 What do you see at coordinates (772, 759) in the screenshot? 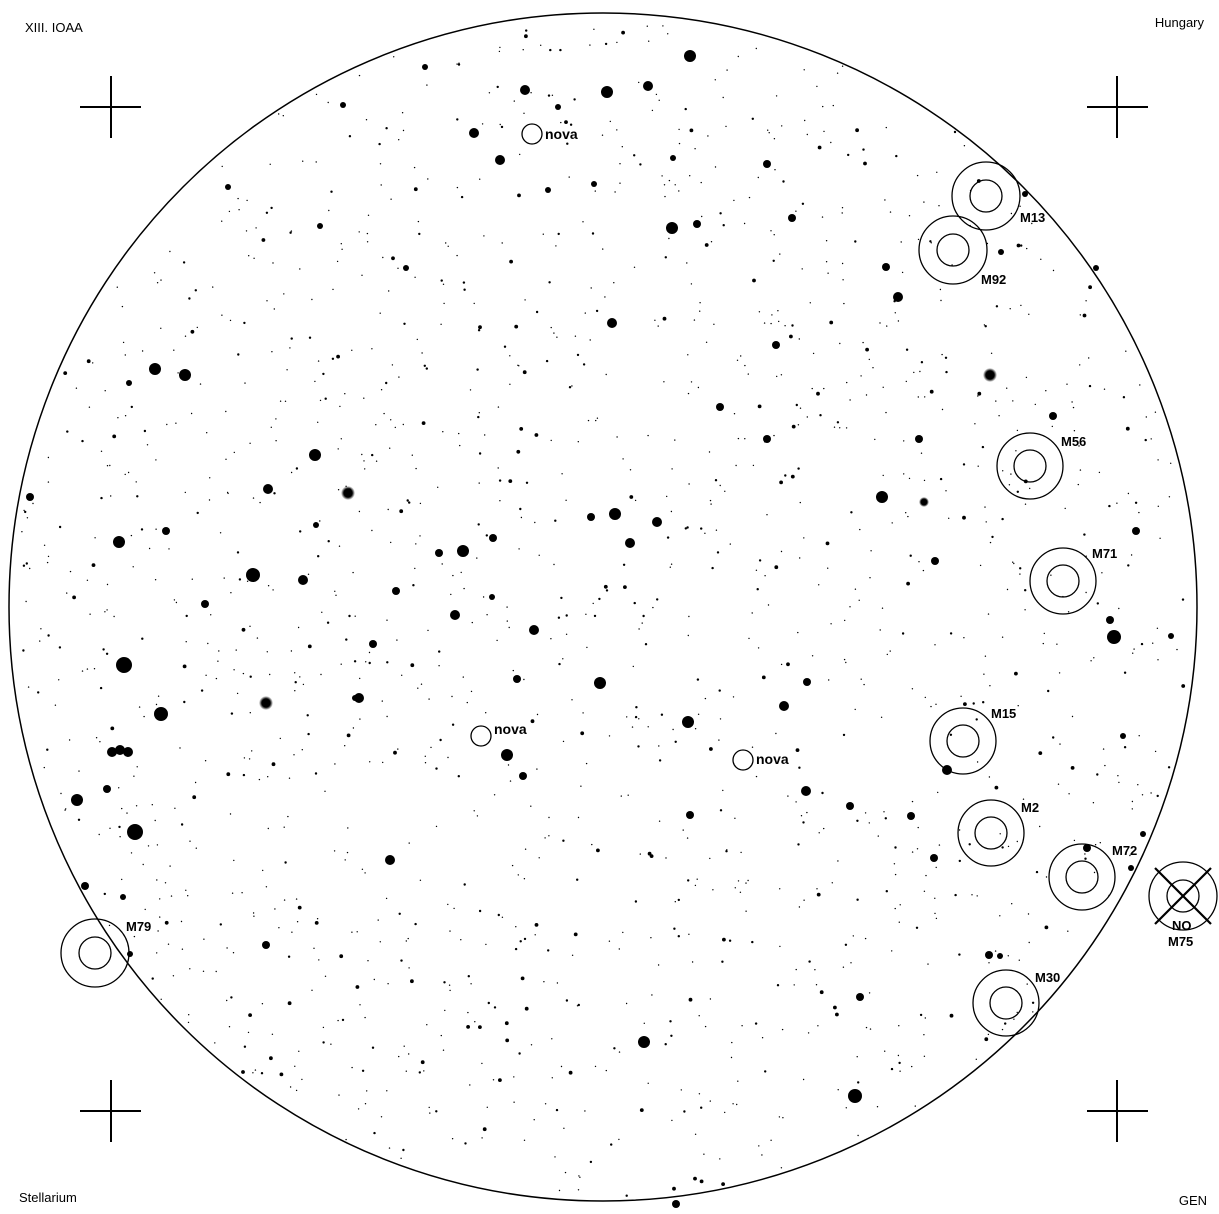
I see `nova-label: nova` at bounding box center [772, 759].